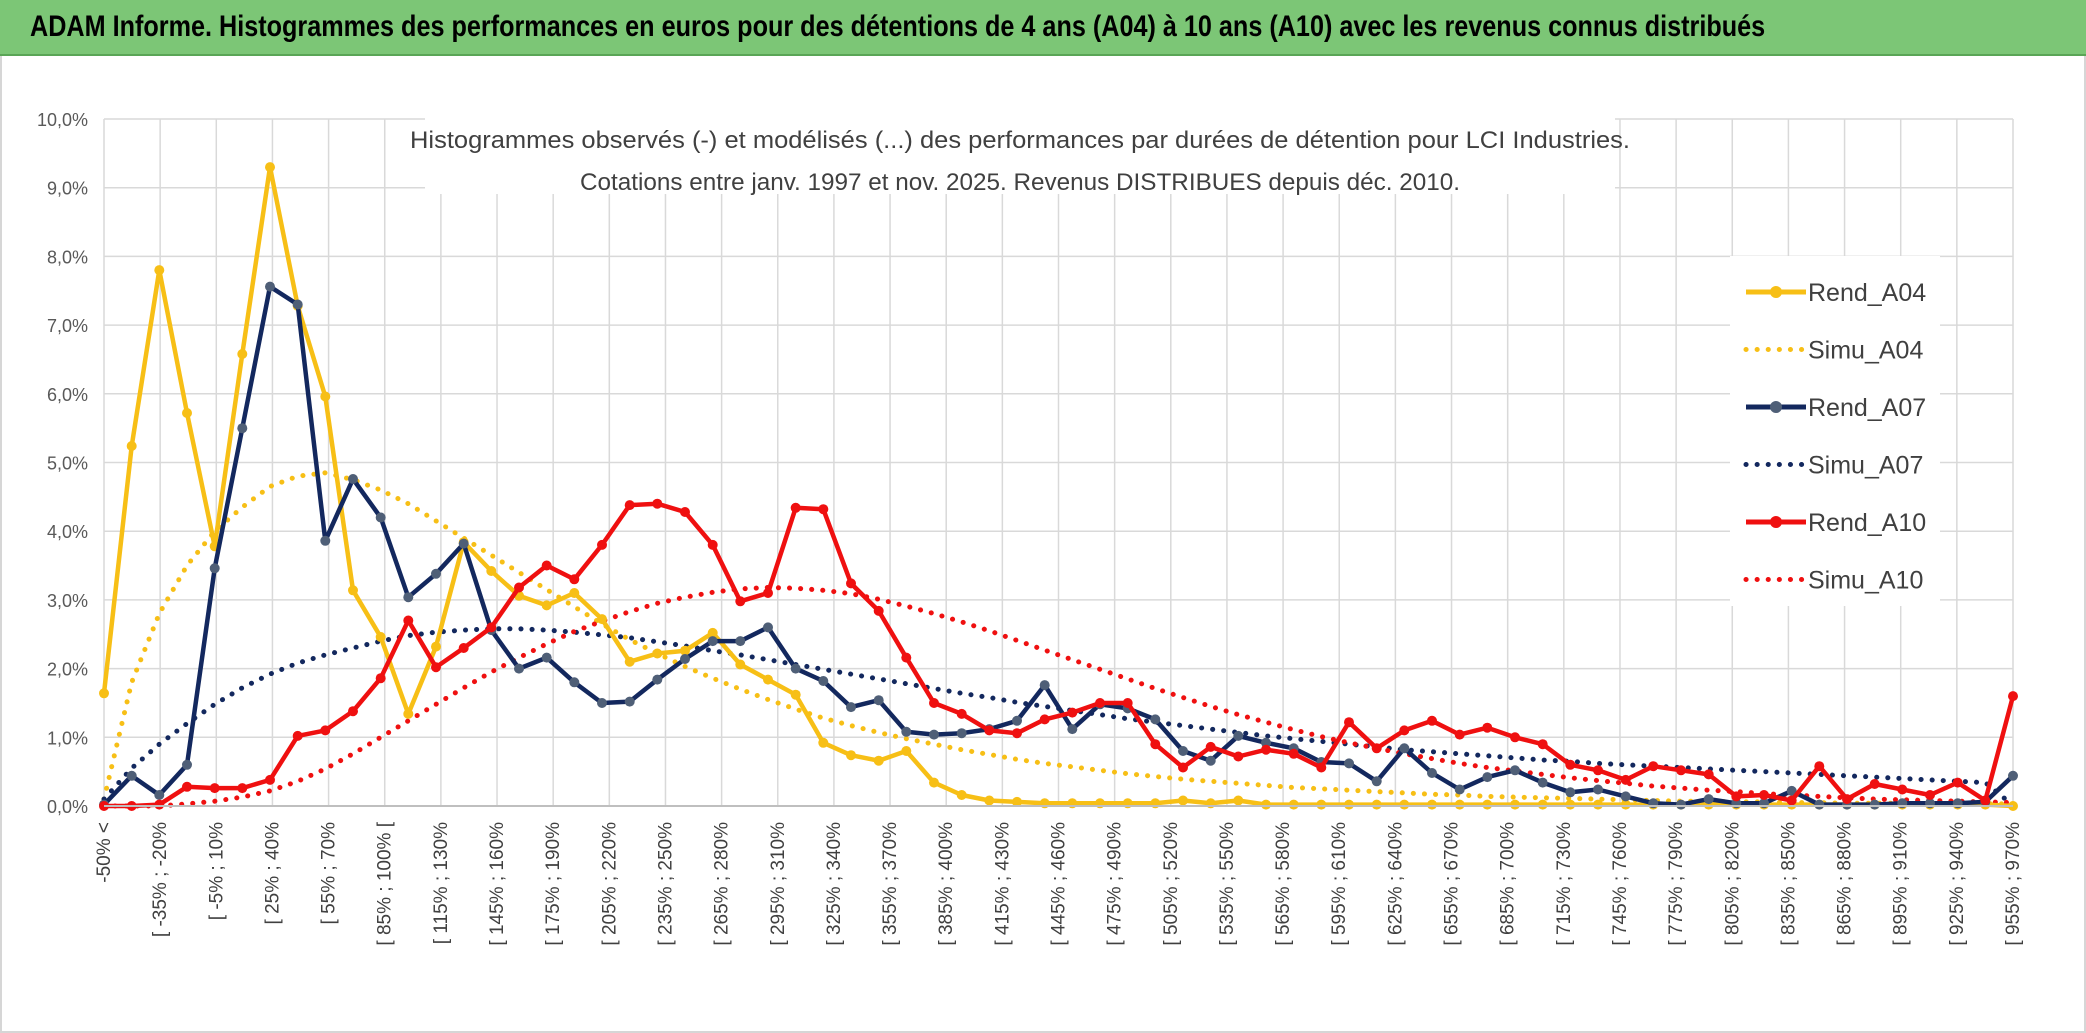  Describe the element at coordinates (1620, 884) in the screenshot. I see `x-tick-label: [ 745% ; 760%` at that location.